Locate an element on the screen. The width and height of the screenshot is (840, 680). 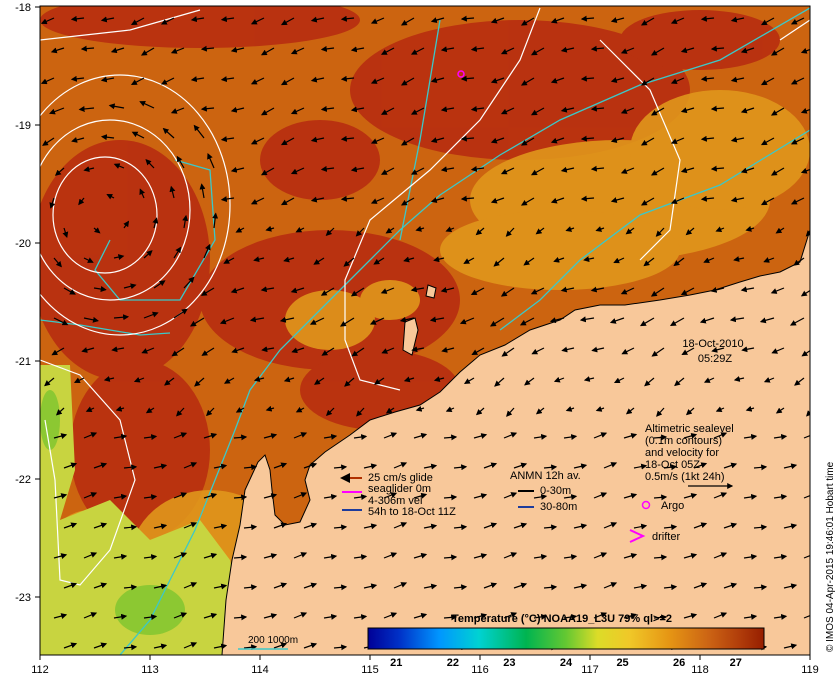
lon-tick-label: 113 is located at coordinates (150, 670).